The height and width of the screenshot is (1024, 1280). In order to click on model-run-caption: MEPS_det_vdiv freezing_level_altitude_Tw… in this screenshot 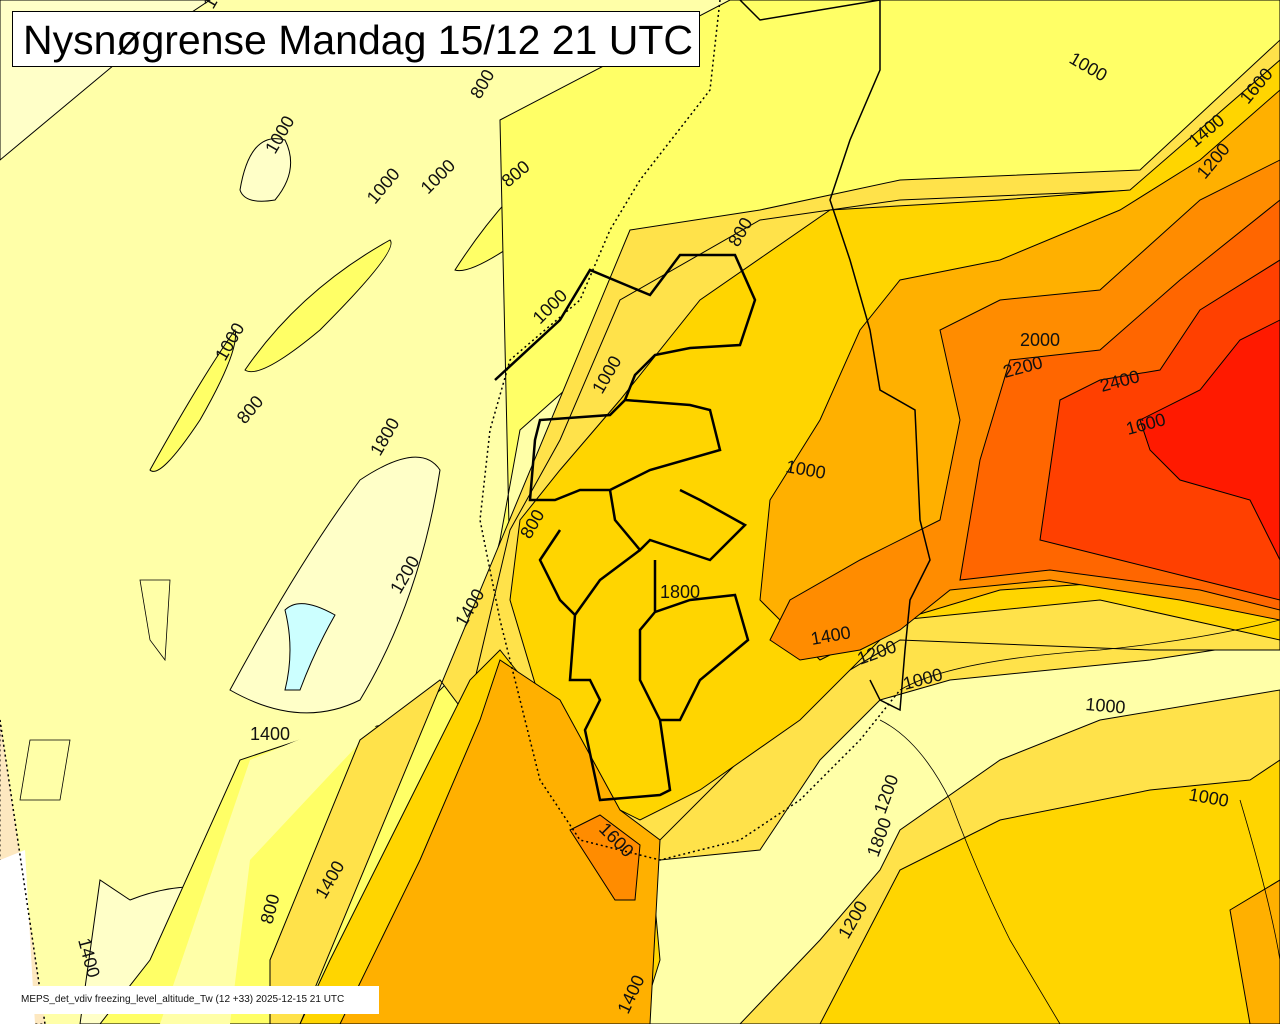, I will do `click(196, 1000)`.